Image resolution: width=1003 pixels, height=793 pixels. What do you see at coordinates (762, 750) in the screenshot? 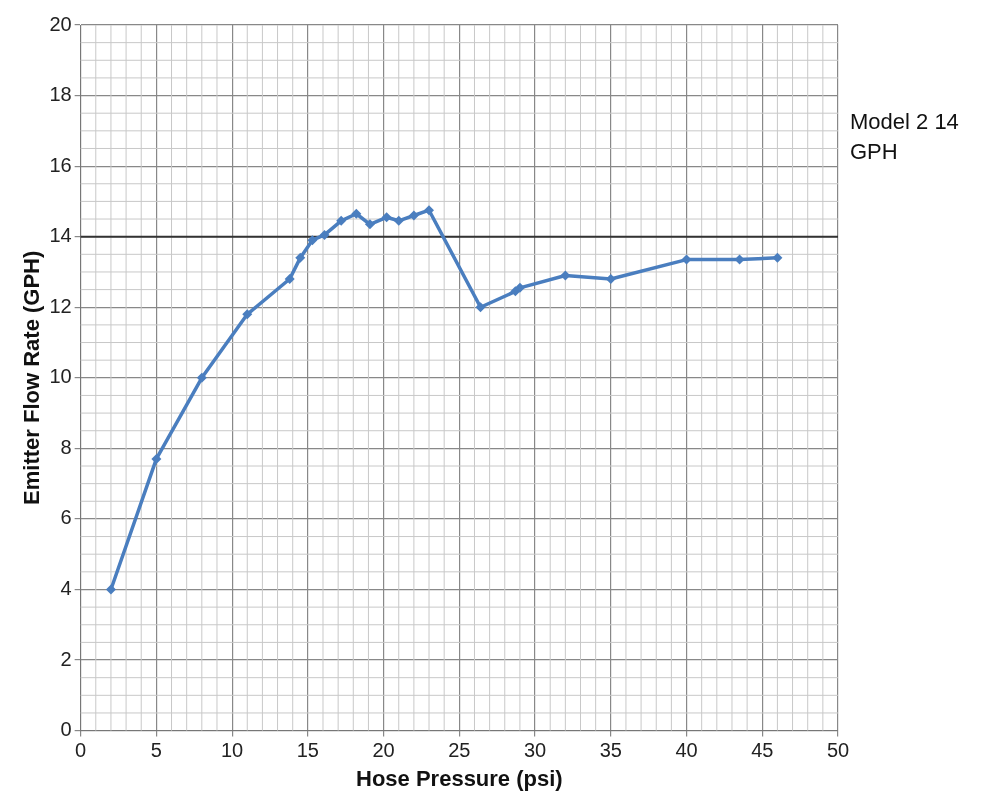
I see `x-tick-label: 45` at bounding box center [762, 750].